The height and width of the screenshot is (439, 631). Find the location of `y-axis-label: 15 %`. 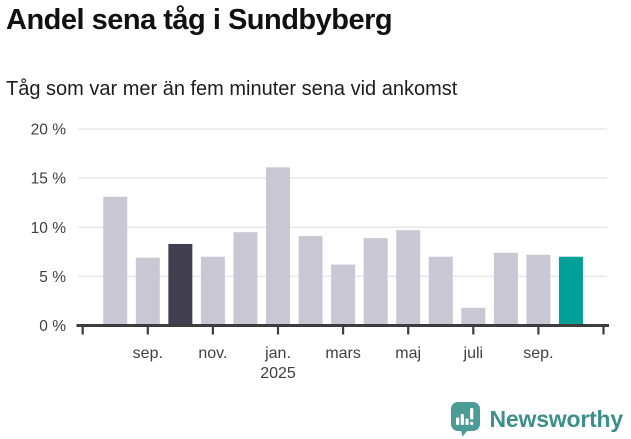

y-axis-label: 15 % is located at coordinates (49, 179).